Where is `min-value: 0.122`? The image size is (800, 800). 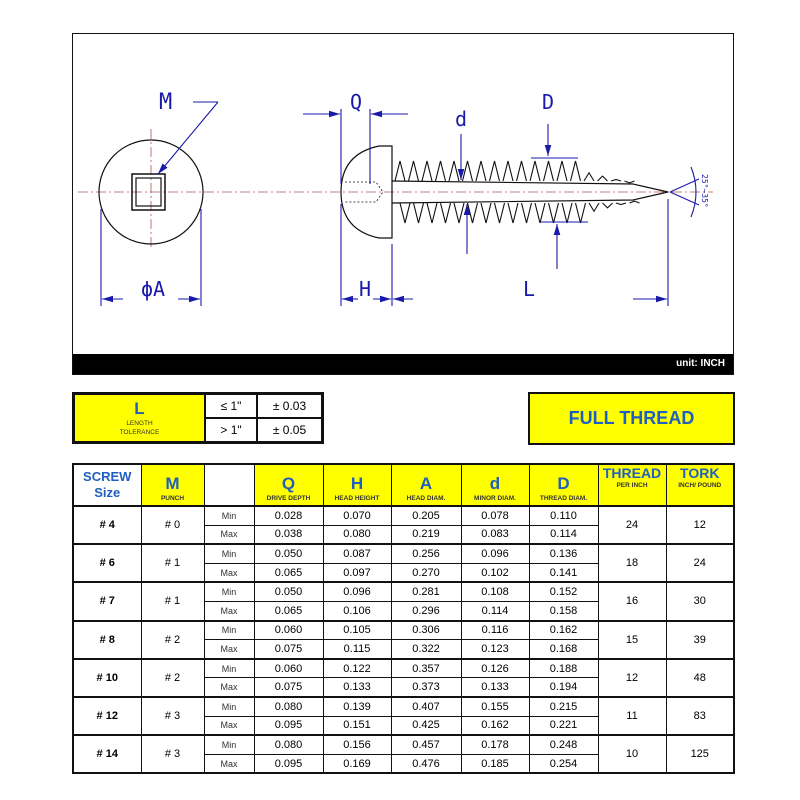 min-value: 0.122 is located at coordinates (357, 668).